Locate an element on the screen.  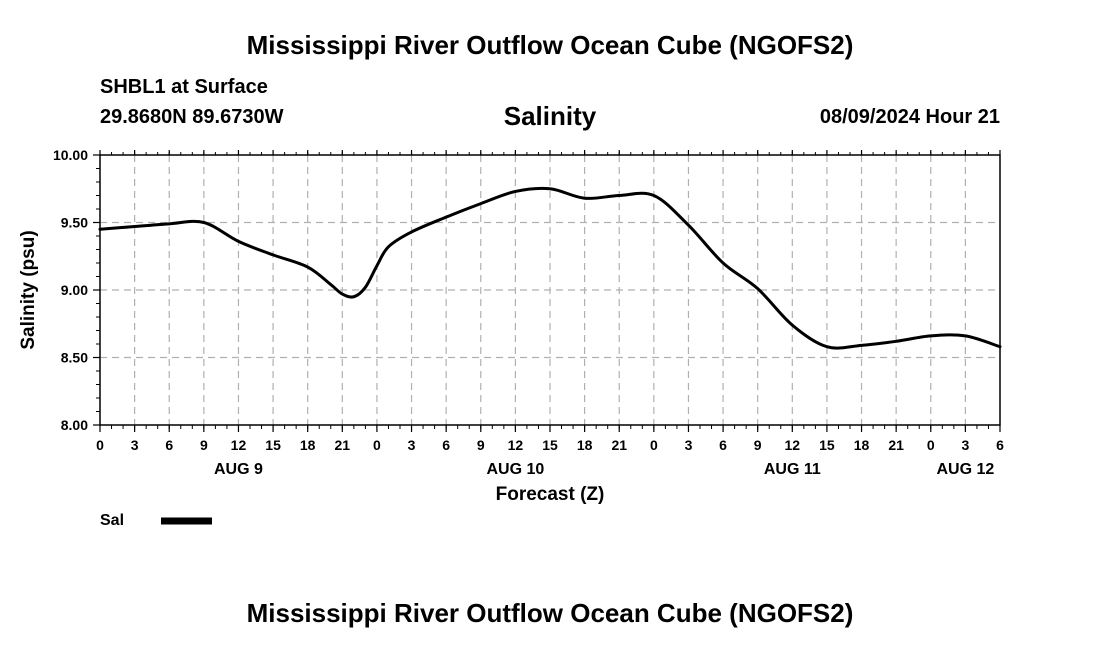
y-tick-label: 8.00 is located at coordinates (74, 425).